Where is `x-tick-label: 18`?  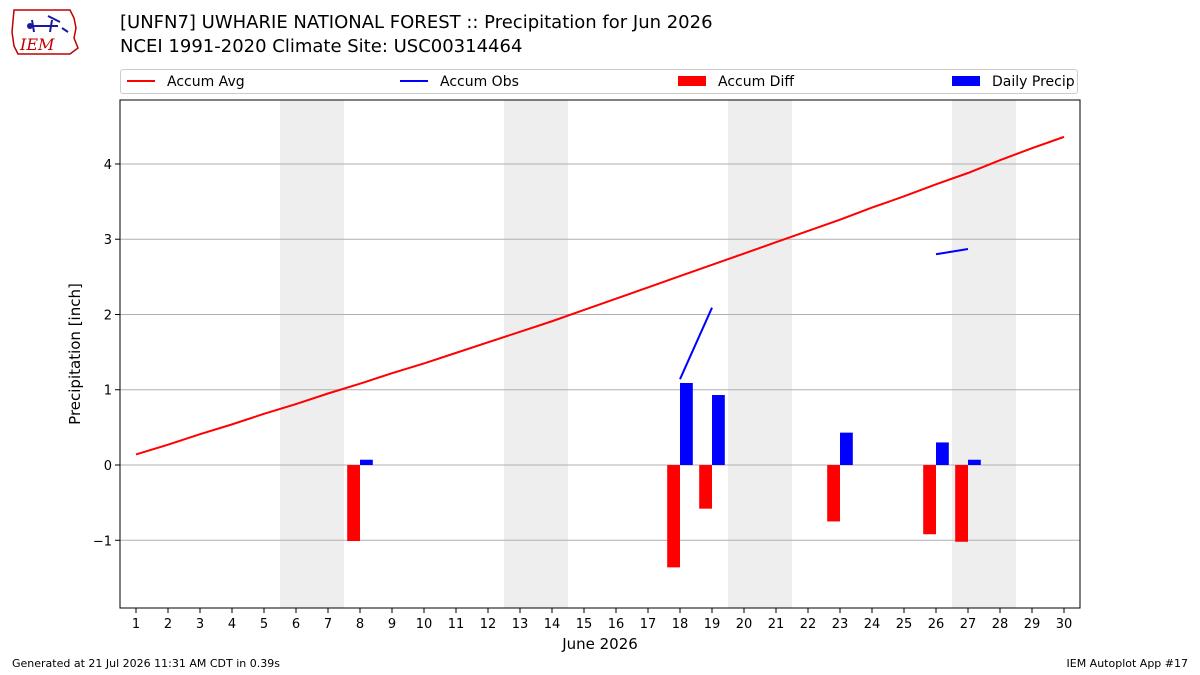
x-tick-label: 18 is located at coordinates (680, 624).